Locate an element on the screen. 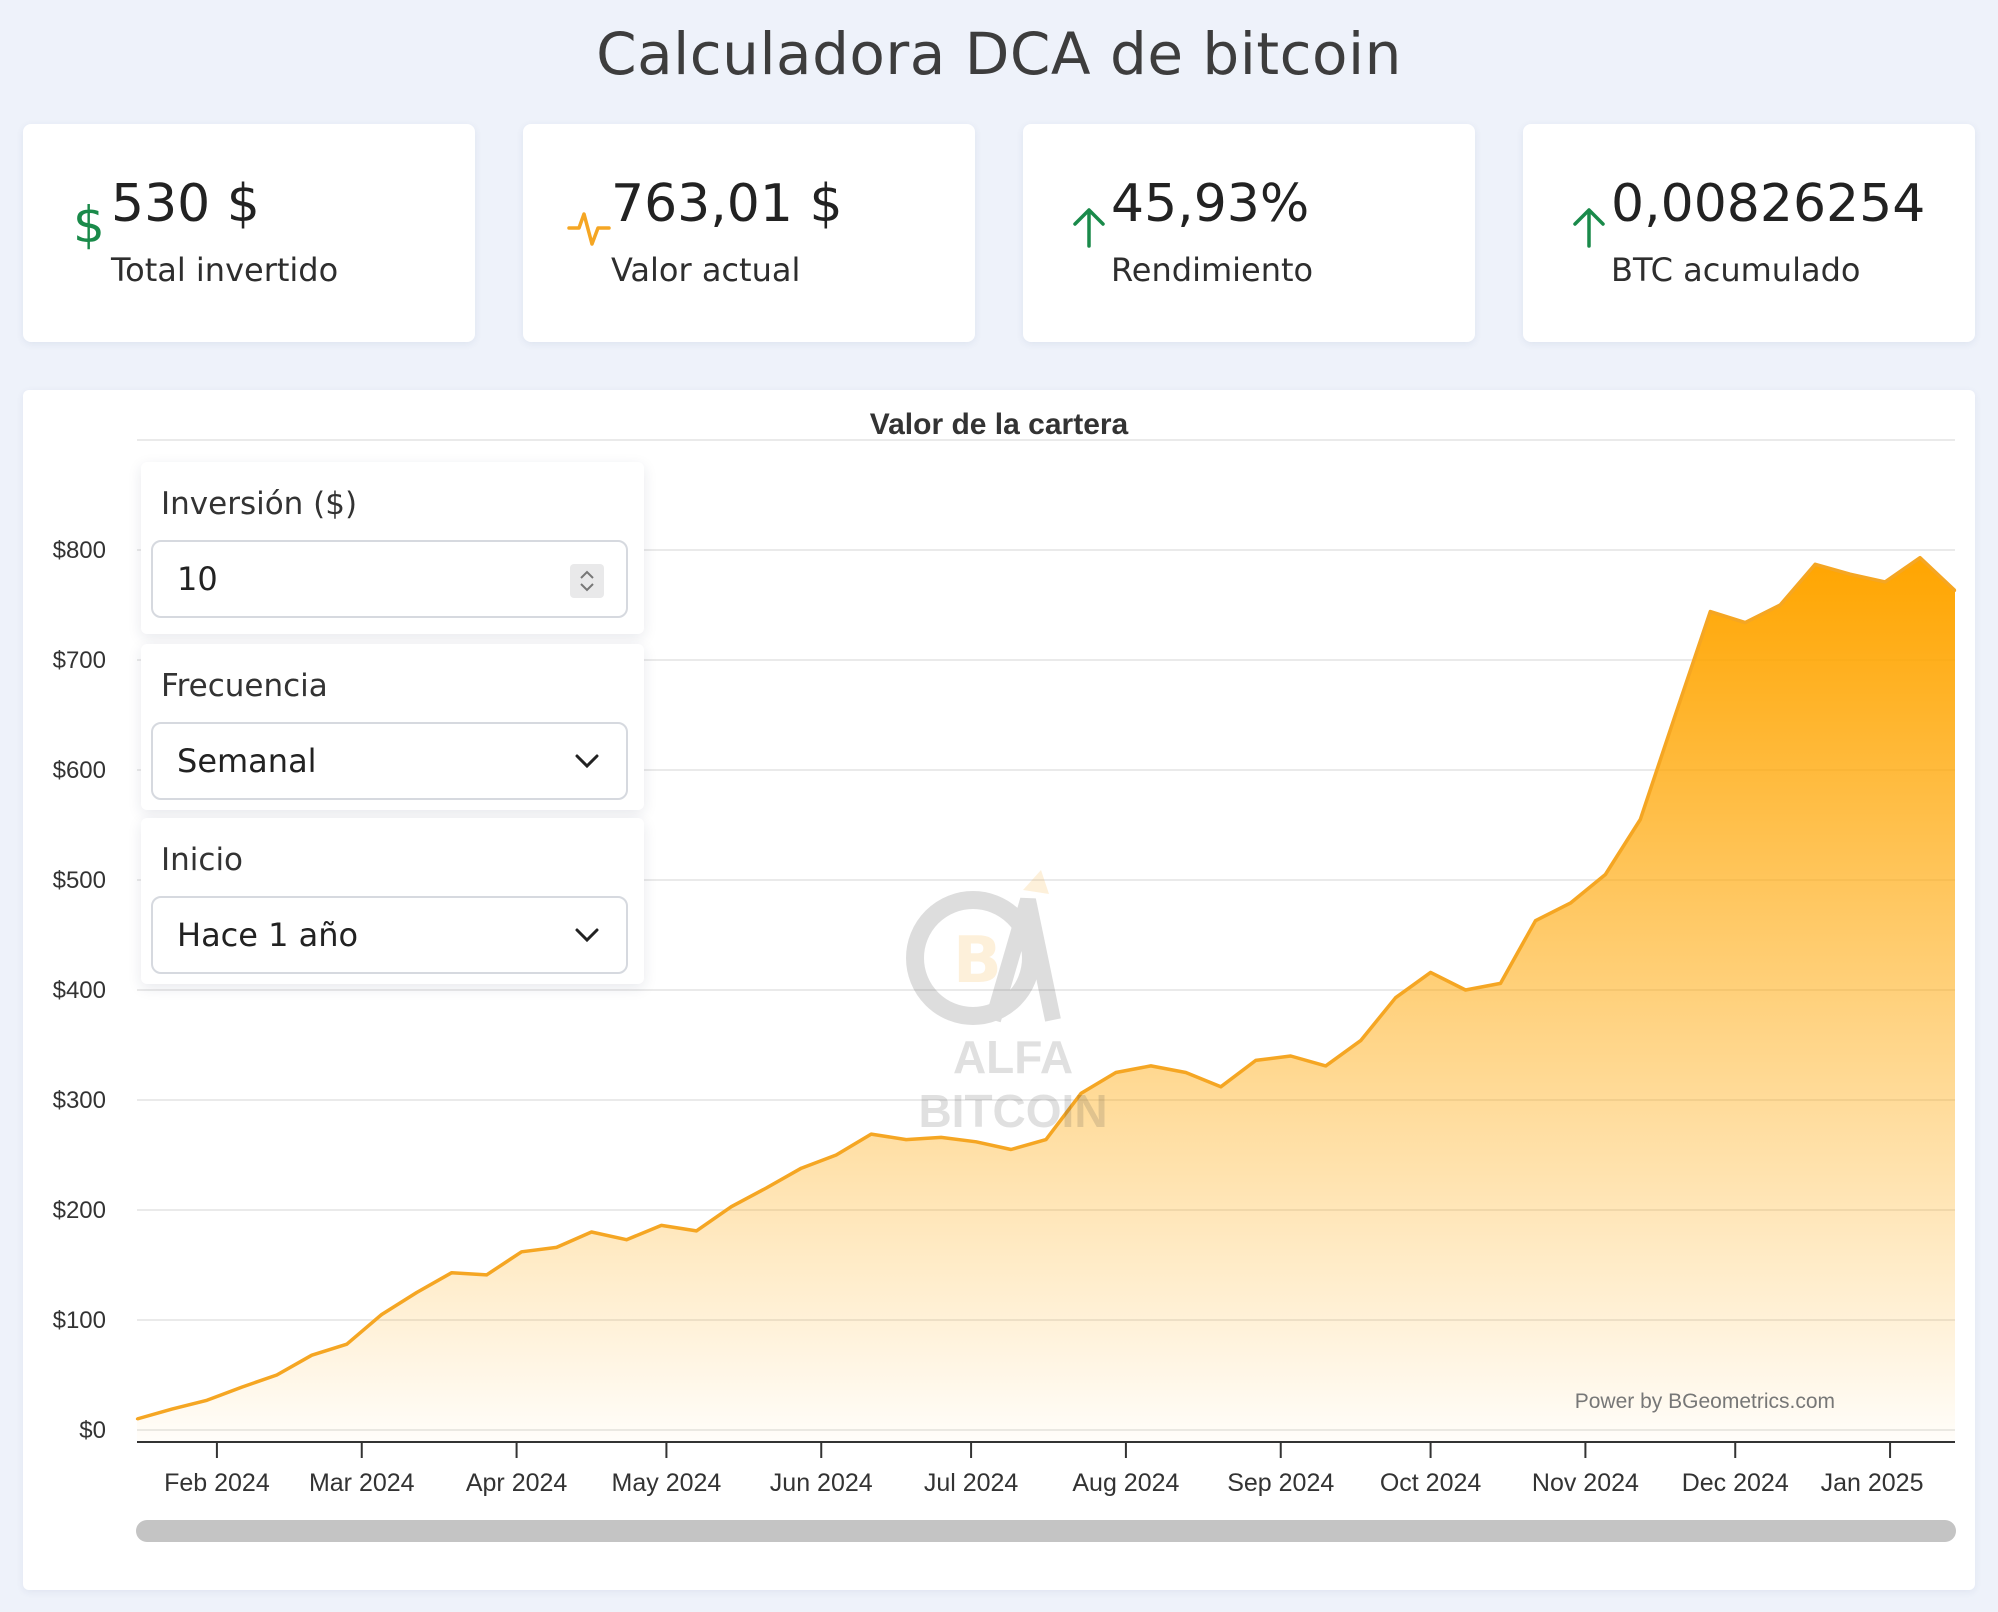  y-tick-label: $200 is located at coordinates (79, 1210).